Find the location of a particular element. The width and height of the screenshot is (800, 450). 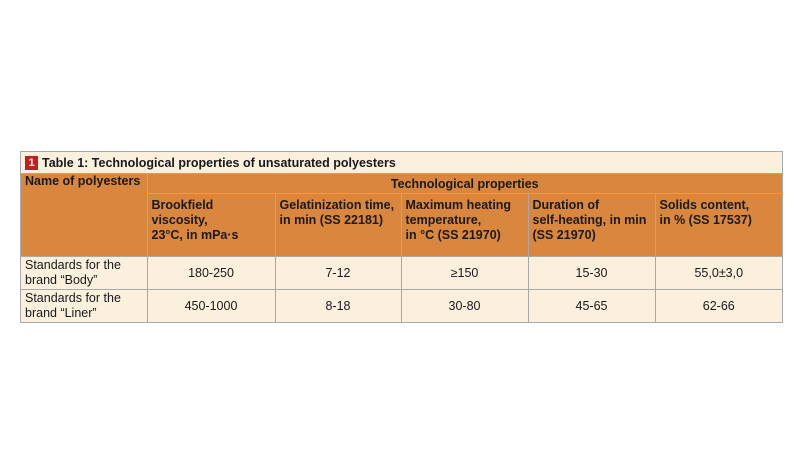

row-header-label: Name of polyesters is located at coordinates (83, 181).